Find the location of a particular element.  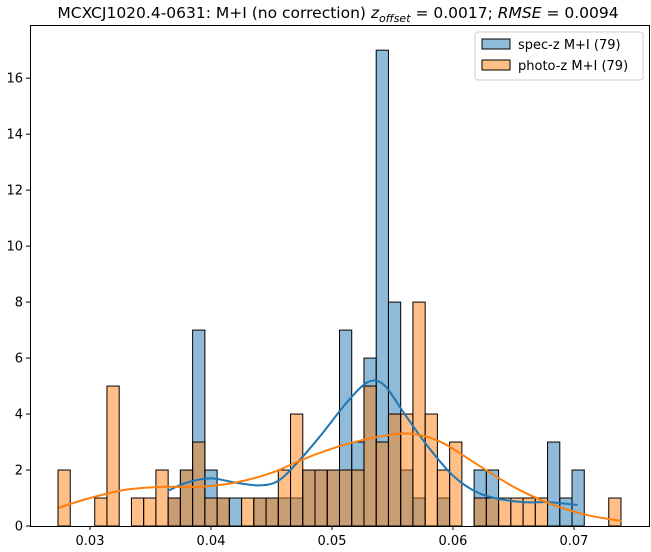

x-tick-label: 0.07 is located at coordinates (574, 541).